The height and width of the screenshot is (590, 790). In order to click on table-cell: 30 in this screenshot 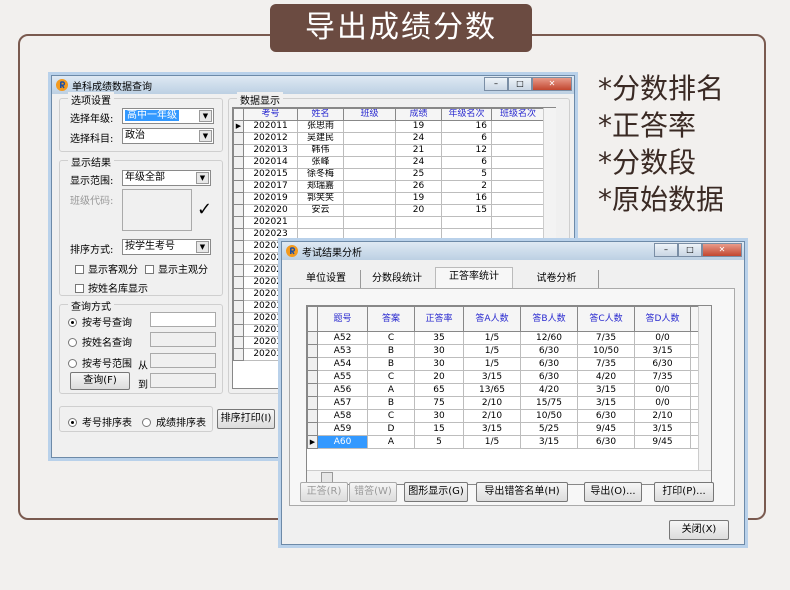, I will do `click(439, 364)`.